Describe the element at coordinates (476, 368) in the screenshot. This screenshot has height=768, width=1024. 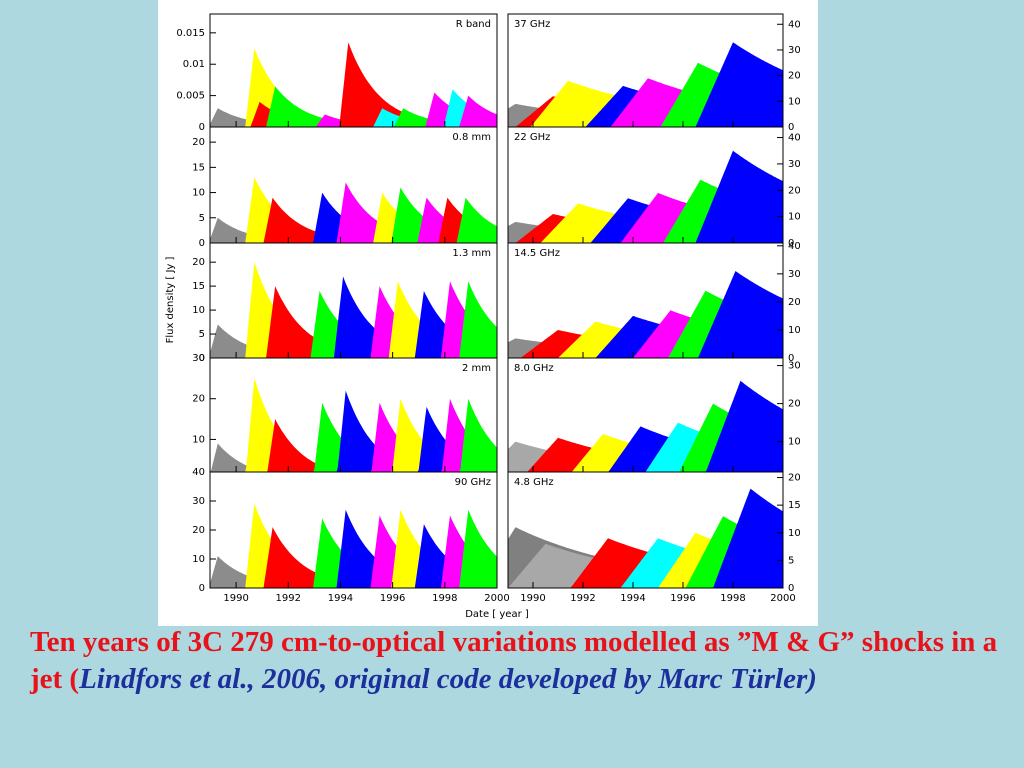
I see `panel-label: 2 mm` at that location.